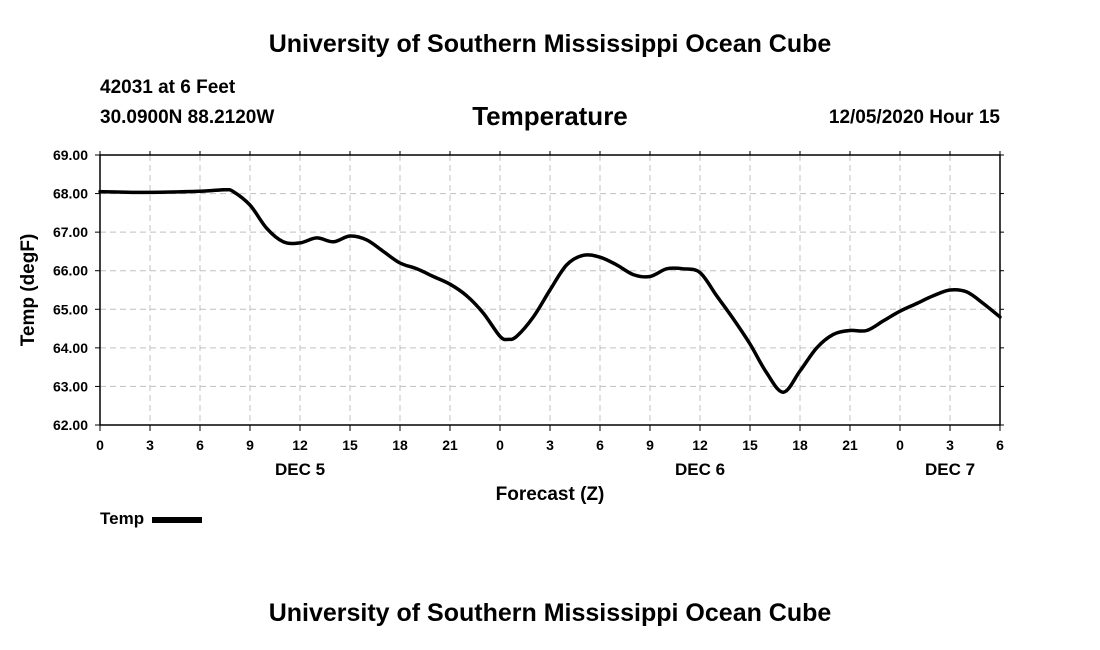  Describe the element at coordinates (550, 116) in the screenshot. I see `chart-subtitle: Temperature` at that location.